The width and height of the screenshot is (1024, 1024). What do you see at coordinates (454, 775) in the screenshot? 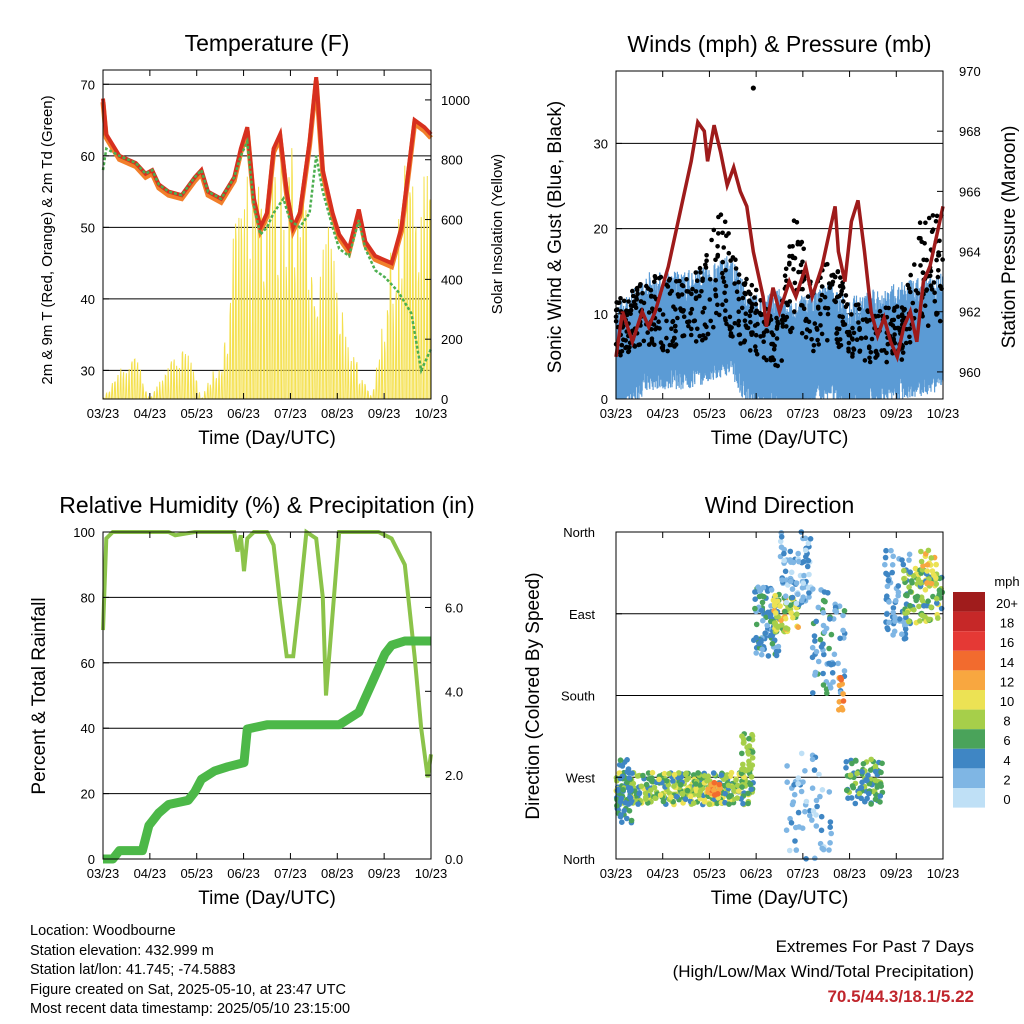
I see `rain-ytick-label: 2.0` at bounding box center [454, 775].